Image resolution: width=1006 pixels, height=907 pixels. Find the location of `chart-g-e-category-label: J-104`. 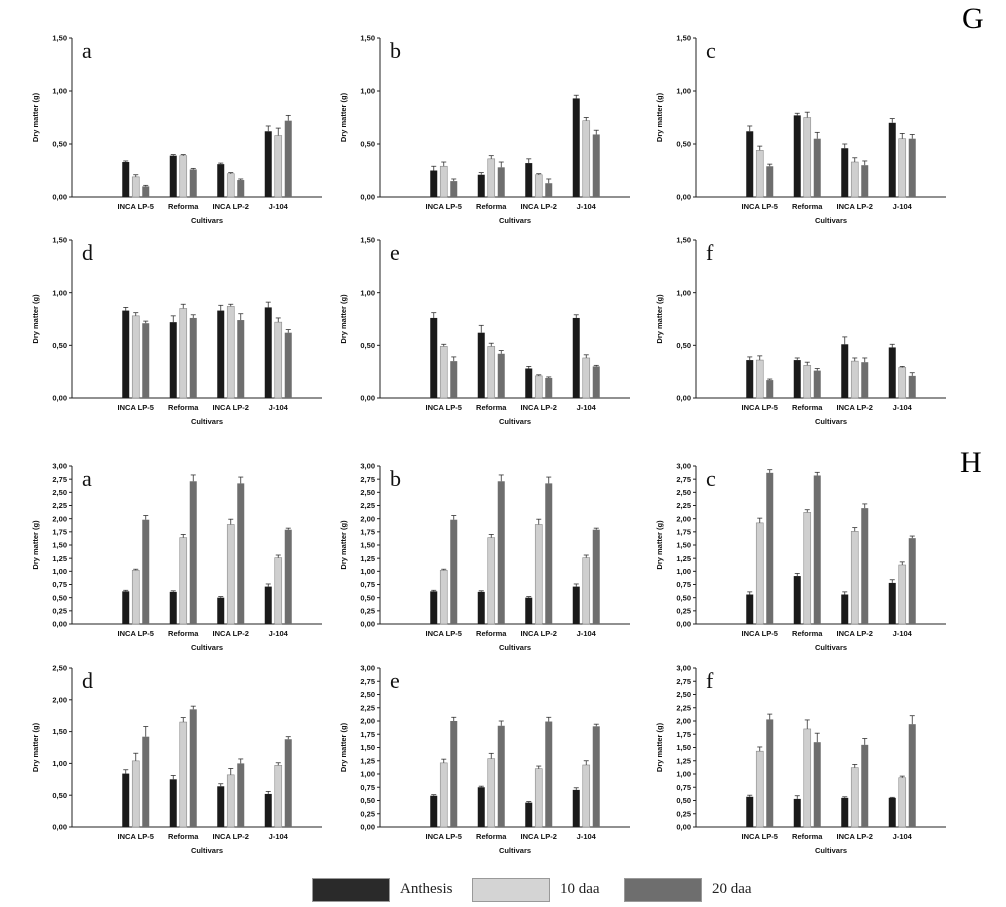

chart-g-e-category-label: J-104 is located at coordinates (587, 407).